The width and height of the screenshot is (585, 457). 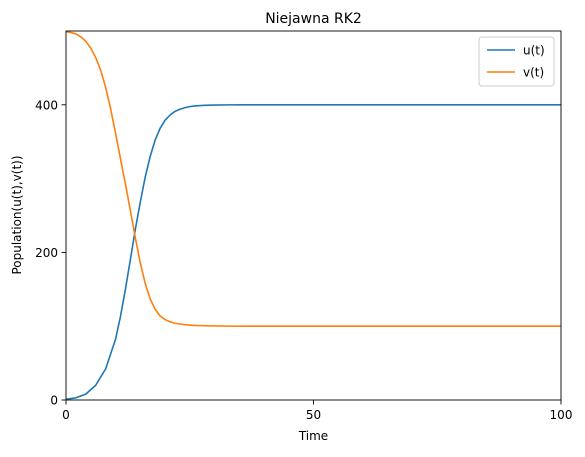 What do you see at coordinates (313, 436) in the screenshot?
I see `x-axis-label: Time` at bounding box center [313, 436].